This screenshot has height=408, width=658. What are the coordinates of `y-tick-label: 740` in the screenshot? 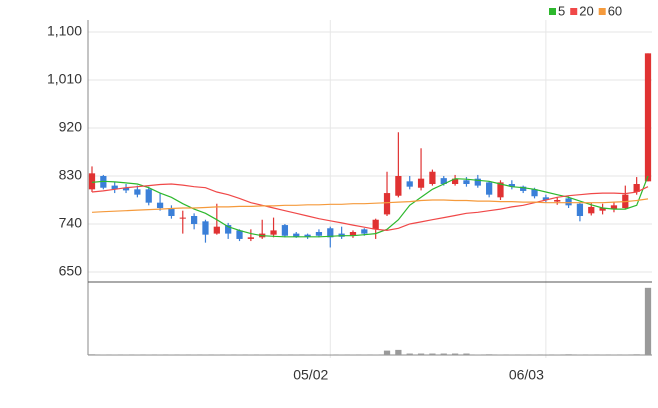 It's located at (71, 223).